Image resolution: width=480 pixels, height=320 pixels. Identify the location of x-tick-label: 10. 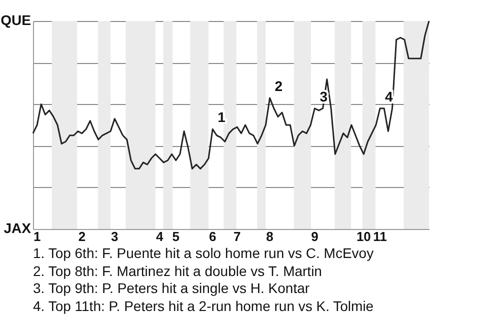
(363, 236).